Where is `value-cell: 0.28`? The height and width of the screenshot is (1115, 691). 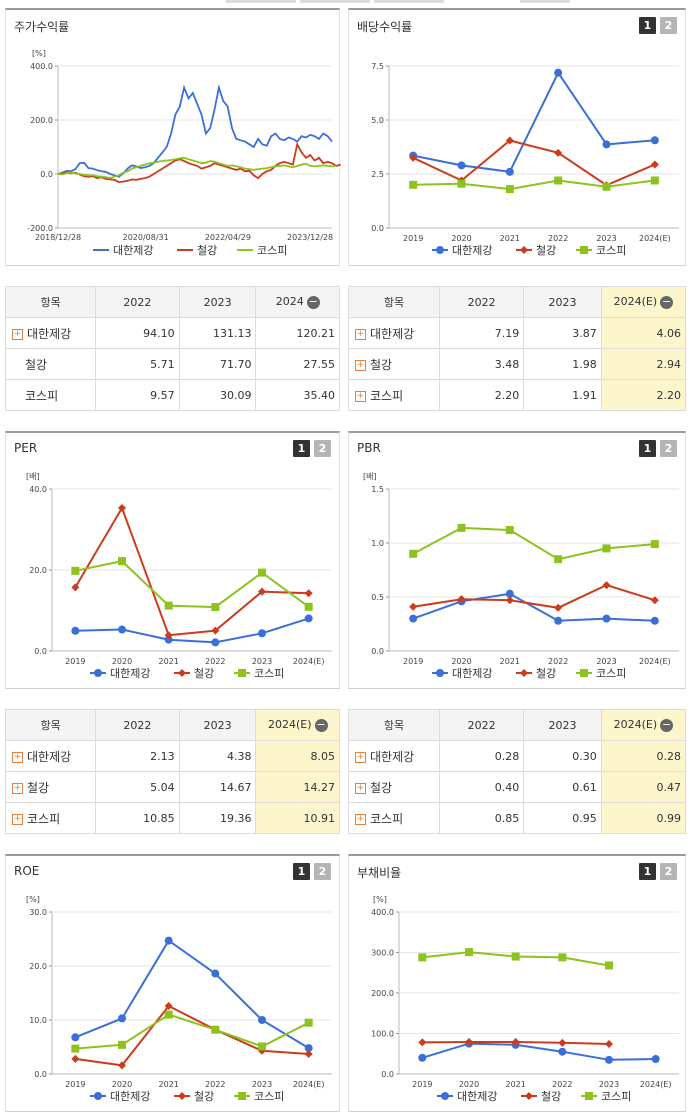
value-cell: 0.28 is located at coordinates (481, 756).